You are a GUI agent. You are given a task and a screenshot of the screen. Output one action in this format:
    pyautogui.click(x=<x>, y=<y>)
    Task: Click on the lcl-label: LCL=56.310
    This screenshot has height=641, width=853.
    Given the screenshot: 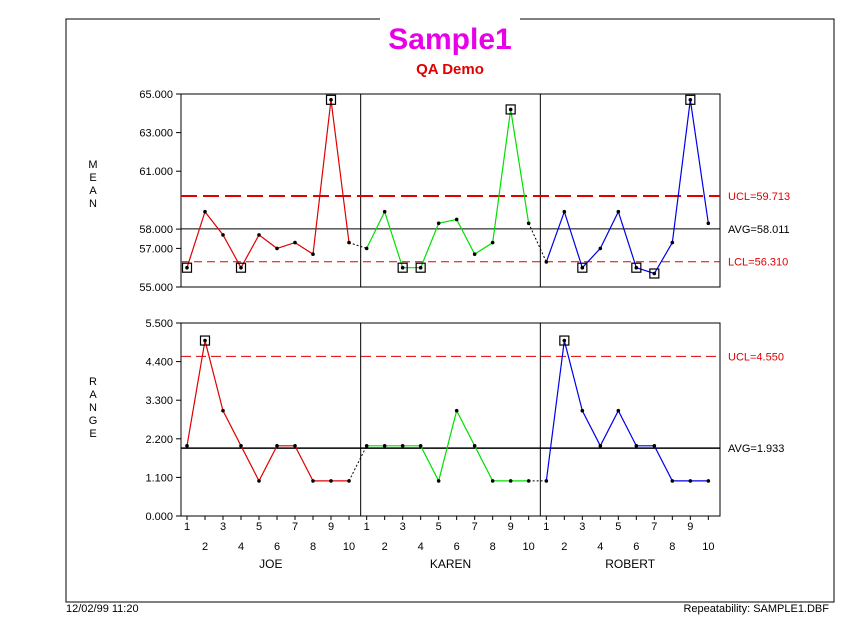 What is the action you would take?
    pyautogui.click(x=758, y=263)
    